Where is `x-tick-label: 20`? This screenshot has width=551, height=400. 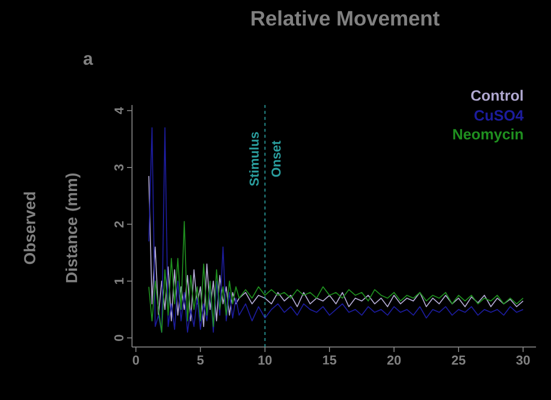
x-tick-label: 20 is located at coordinates (394, 360).